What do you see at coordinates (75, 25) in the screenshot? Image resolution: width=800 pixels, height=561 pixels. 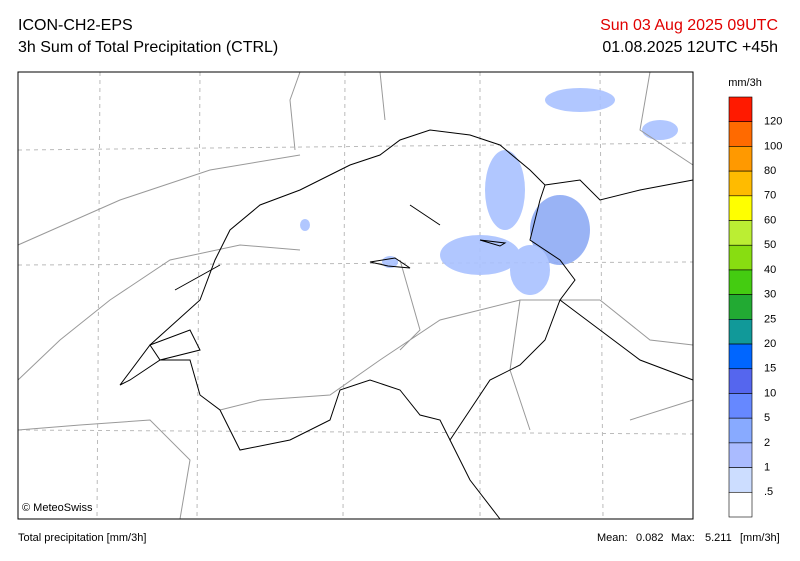 I see `model-name: ICON-CH2-EPS` at bounding box center [75, 25].